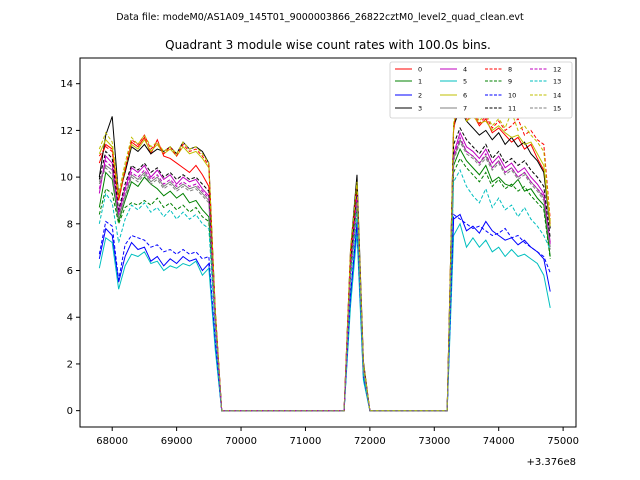 Image resolution: width=640 pixels, height=480 pixels. I want to click on legend-label-5: 5, so click(465, 82).